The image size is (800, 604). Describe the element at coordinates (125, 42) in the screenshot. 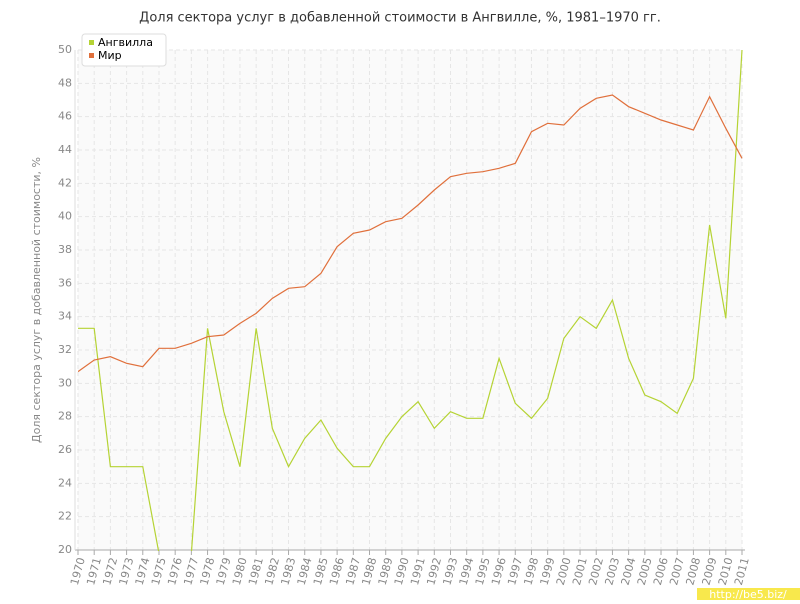

I see `legend-label: Ангвилла` at that location.